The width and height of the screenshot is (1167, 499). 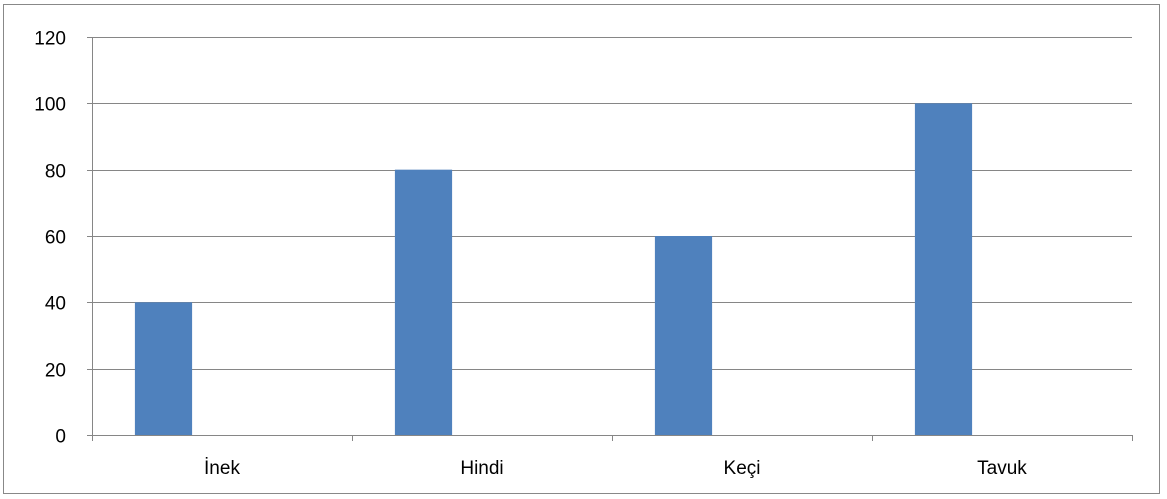 I want to click on y-tick-label: 20, so click(x=55, y=371).